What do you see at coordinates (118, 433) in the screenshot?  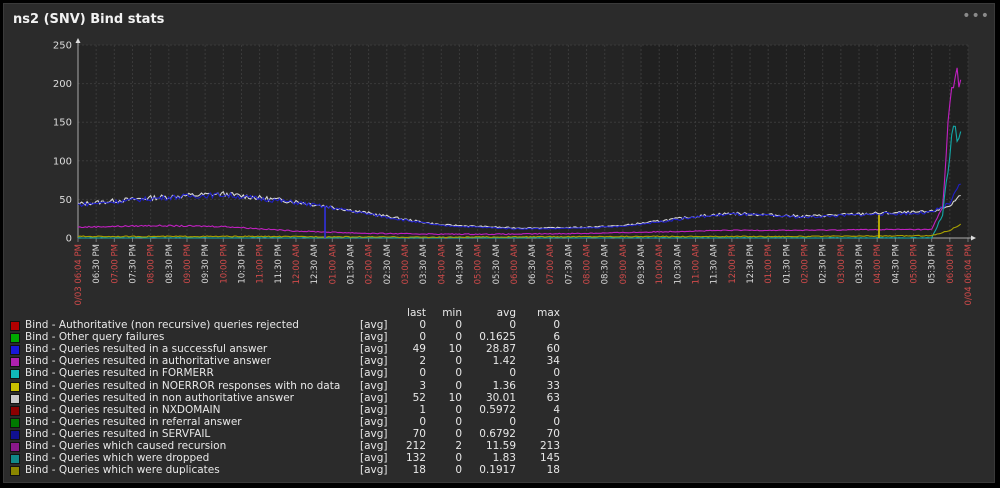 I see `legend-item-name: Bind - Queries resulted in SERVFAIL` at bounding box center [118, 433].